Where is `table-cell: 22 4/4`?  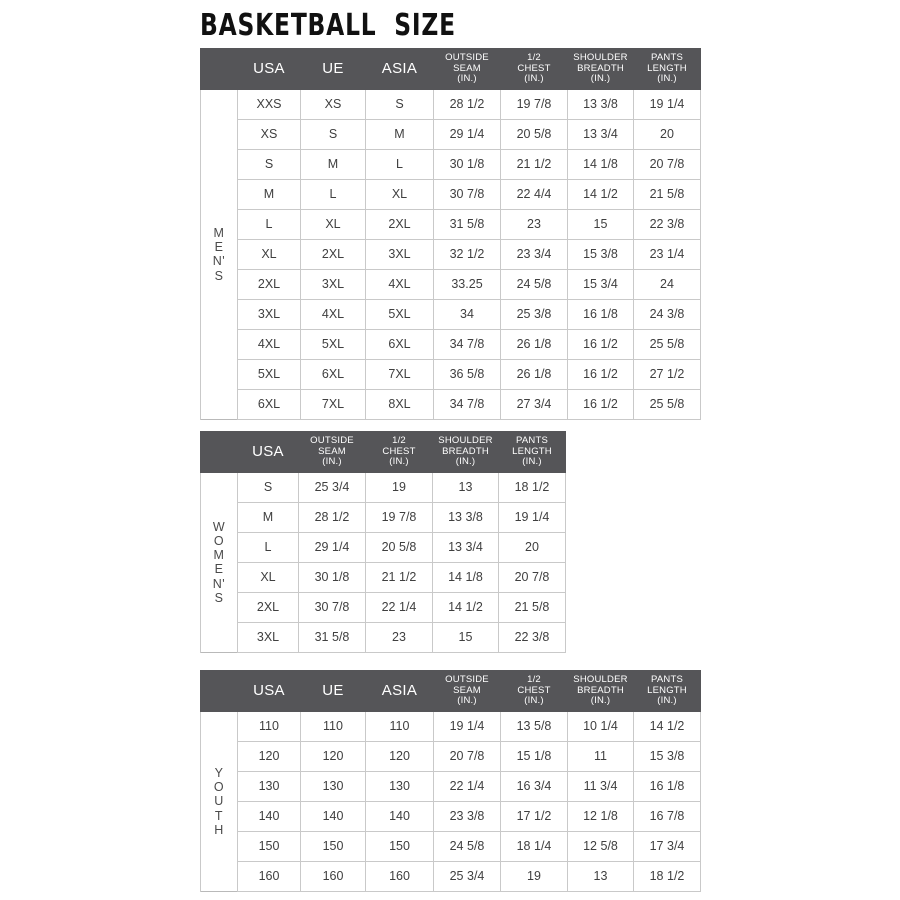
table-cell: 22 4/4 is located at coordinates (534, 194).